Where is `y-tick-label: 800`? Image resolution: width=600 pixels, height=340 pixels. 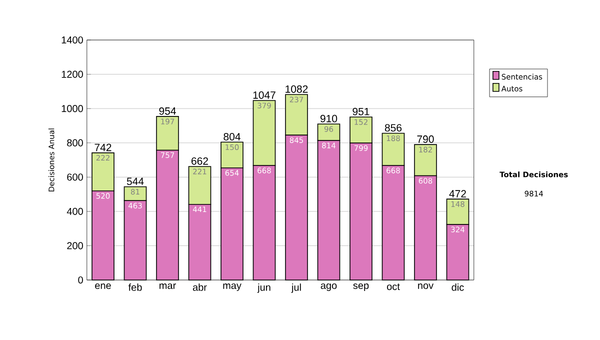
y-tick-label: 800 is located at coordinates (75, 142).